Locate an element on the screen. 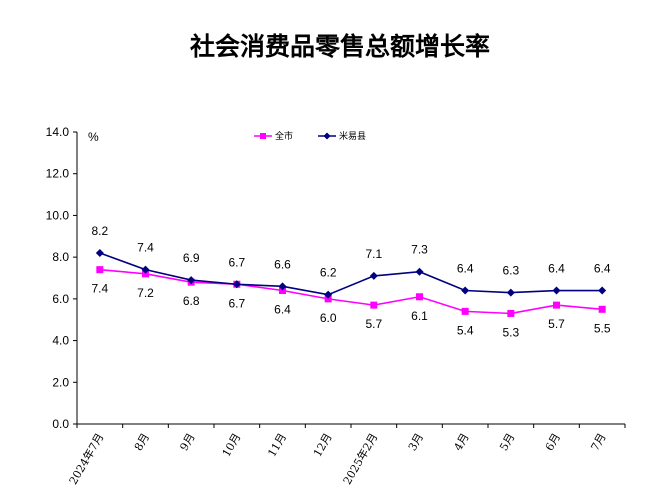  data-label: 7.3 is located at coordinates (419, 250).